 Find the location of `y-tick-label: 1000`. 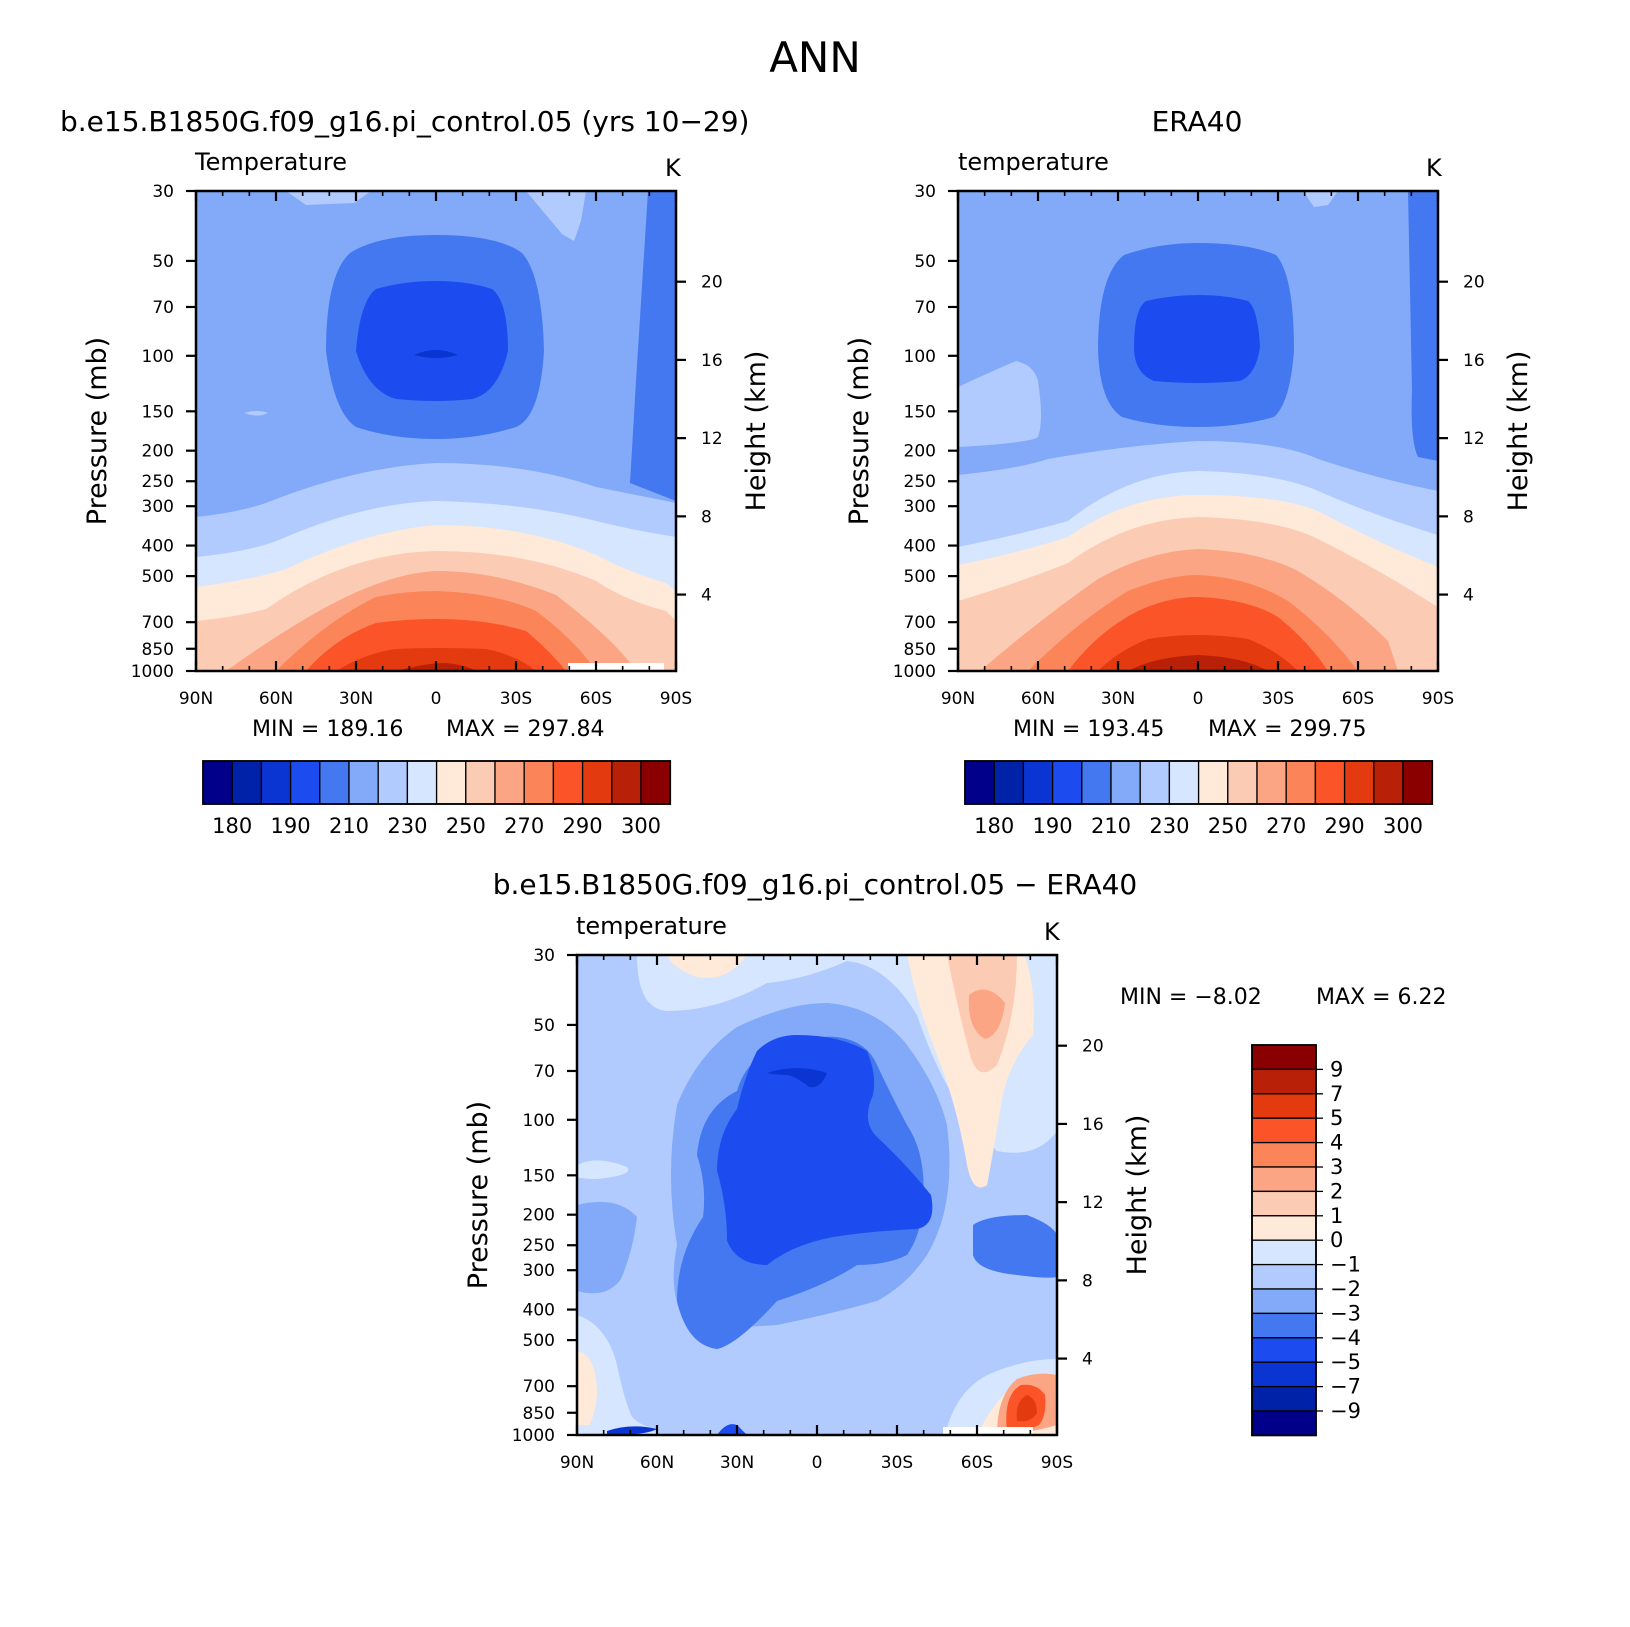

y-tick-label: 1000 is located at coordinates (533, 1436).